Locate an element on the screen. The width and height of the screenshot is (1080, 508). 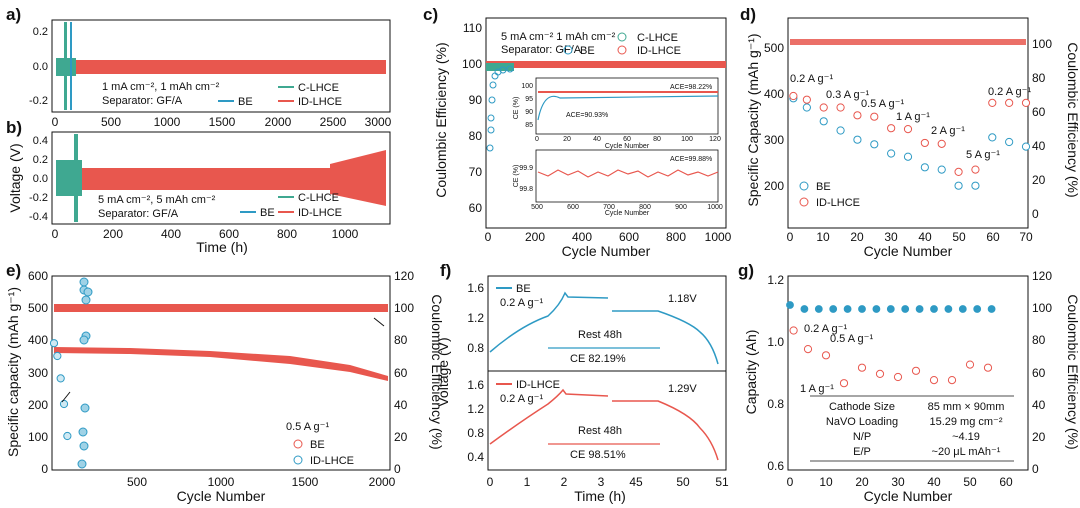
panel-g-ytick: 0.6 is located at coordinates (775, 466).